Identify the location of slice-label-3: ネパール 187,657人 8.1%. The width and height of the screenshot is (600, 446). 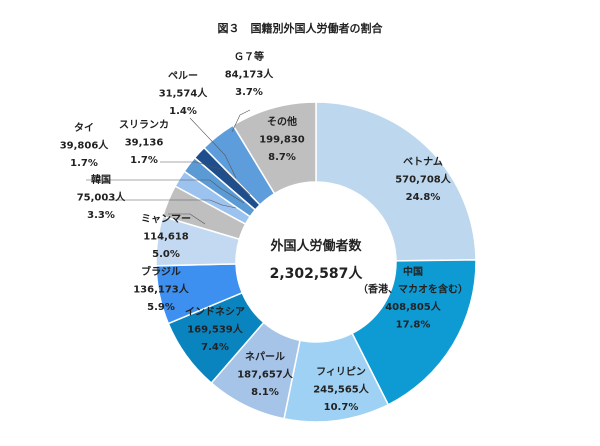
(265, 374).